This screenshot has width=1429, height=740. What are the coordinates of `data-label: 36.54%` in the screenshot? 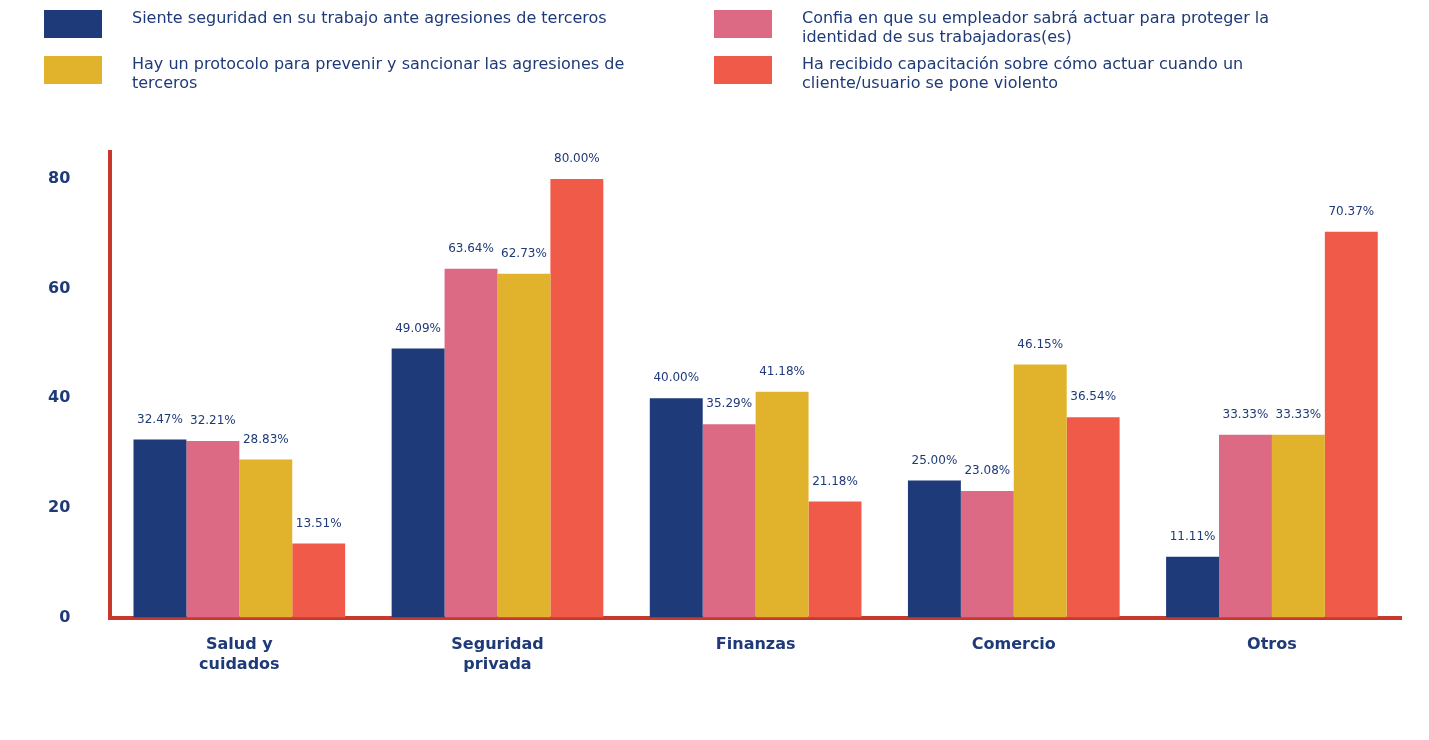 It's located at (1093, 396).